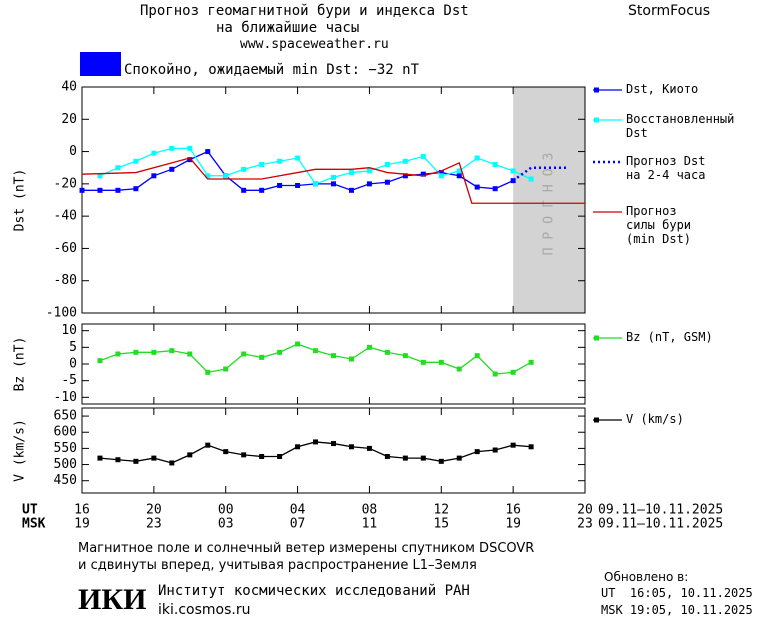 The width and height of the screenshot is (760, 620). What do you see at coordinates (20, 200) in the screenshot?
I see `y-axis-title: Dst (nT)` at bounding box center [20, 200].